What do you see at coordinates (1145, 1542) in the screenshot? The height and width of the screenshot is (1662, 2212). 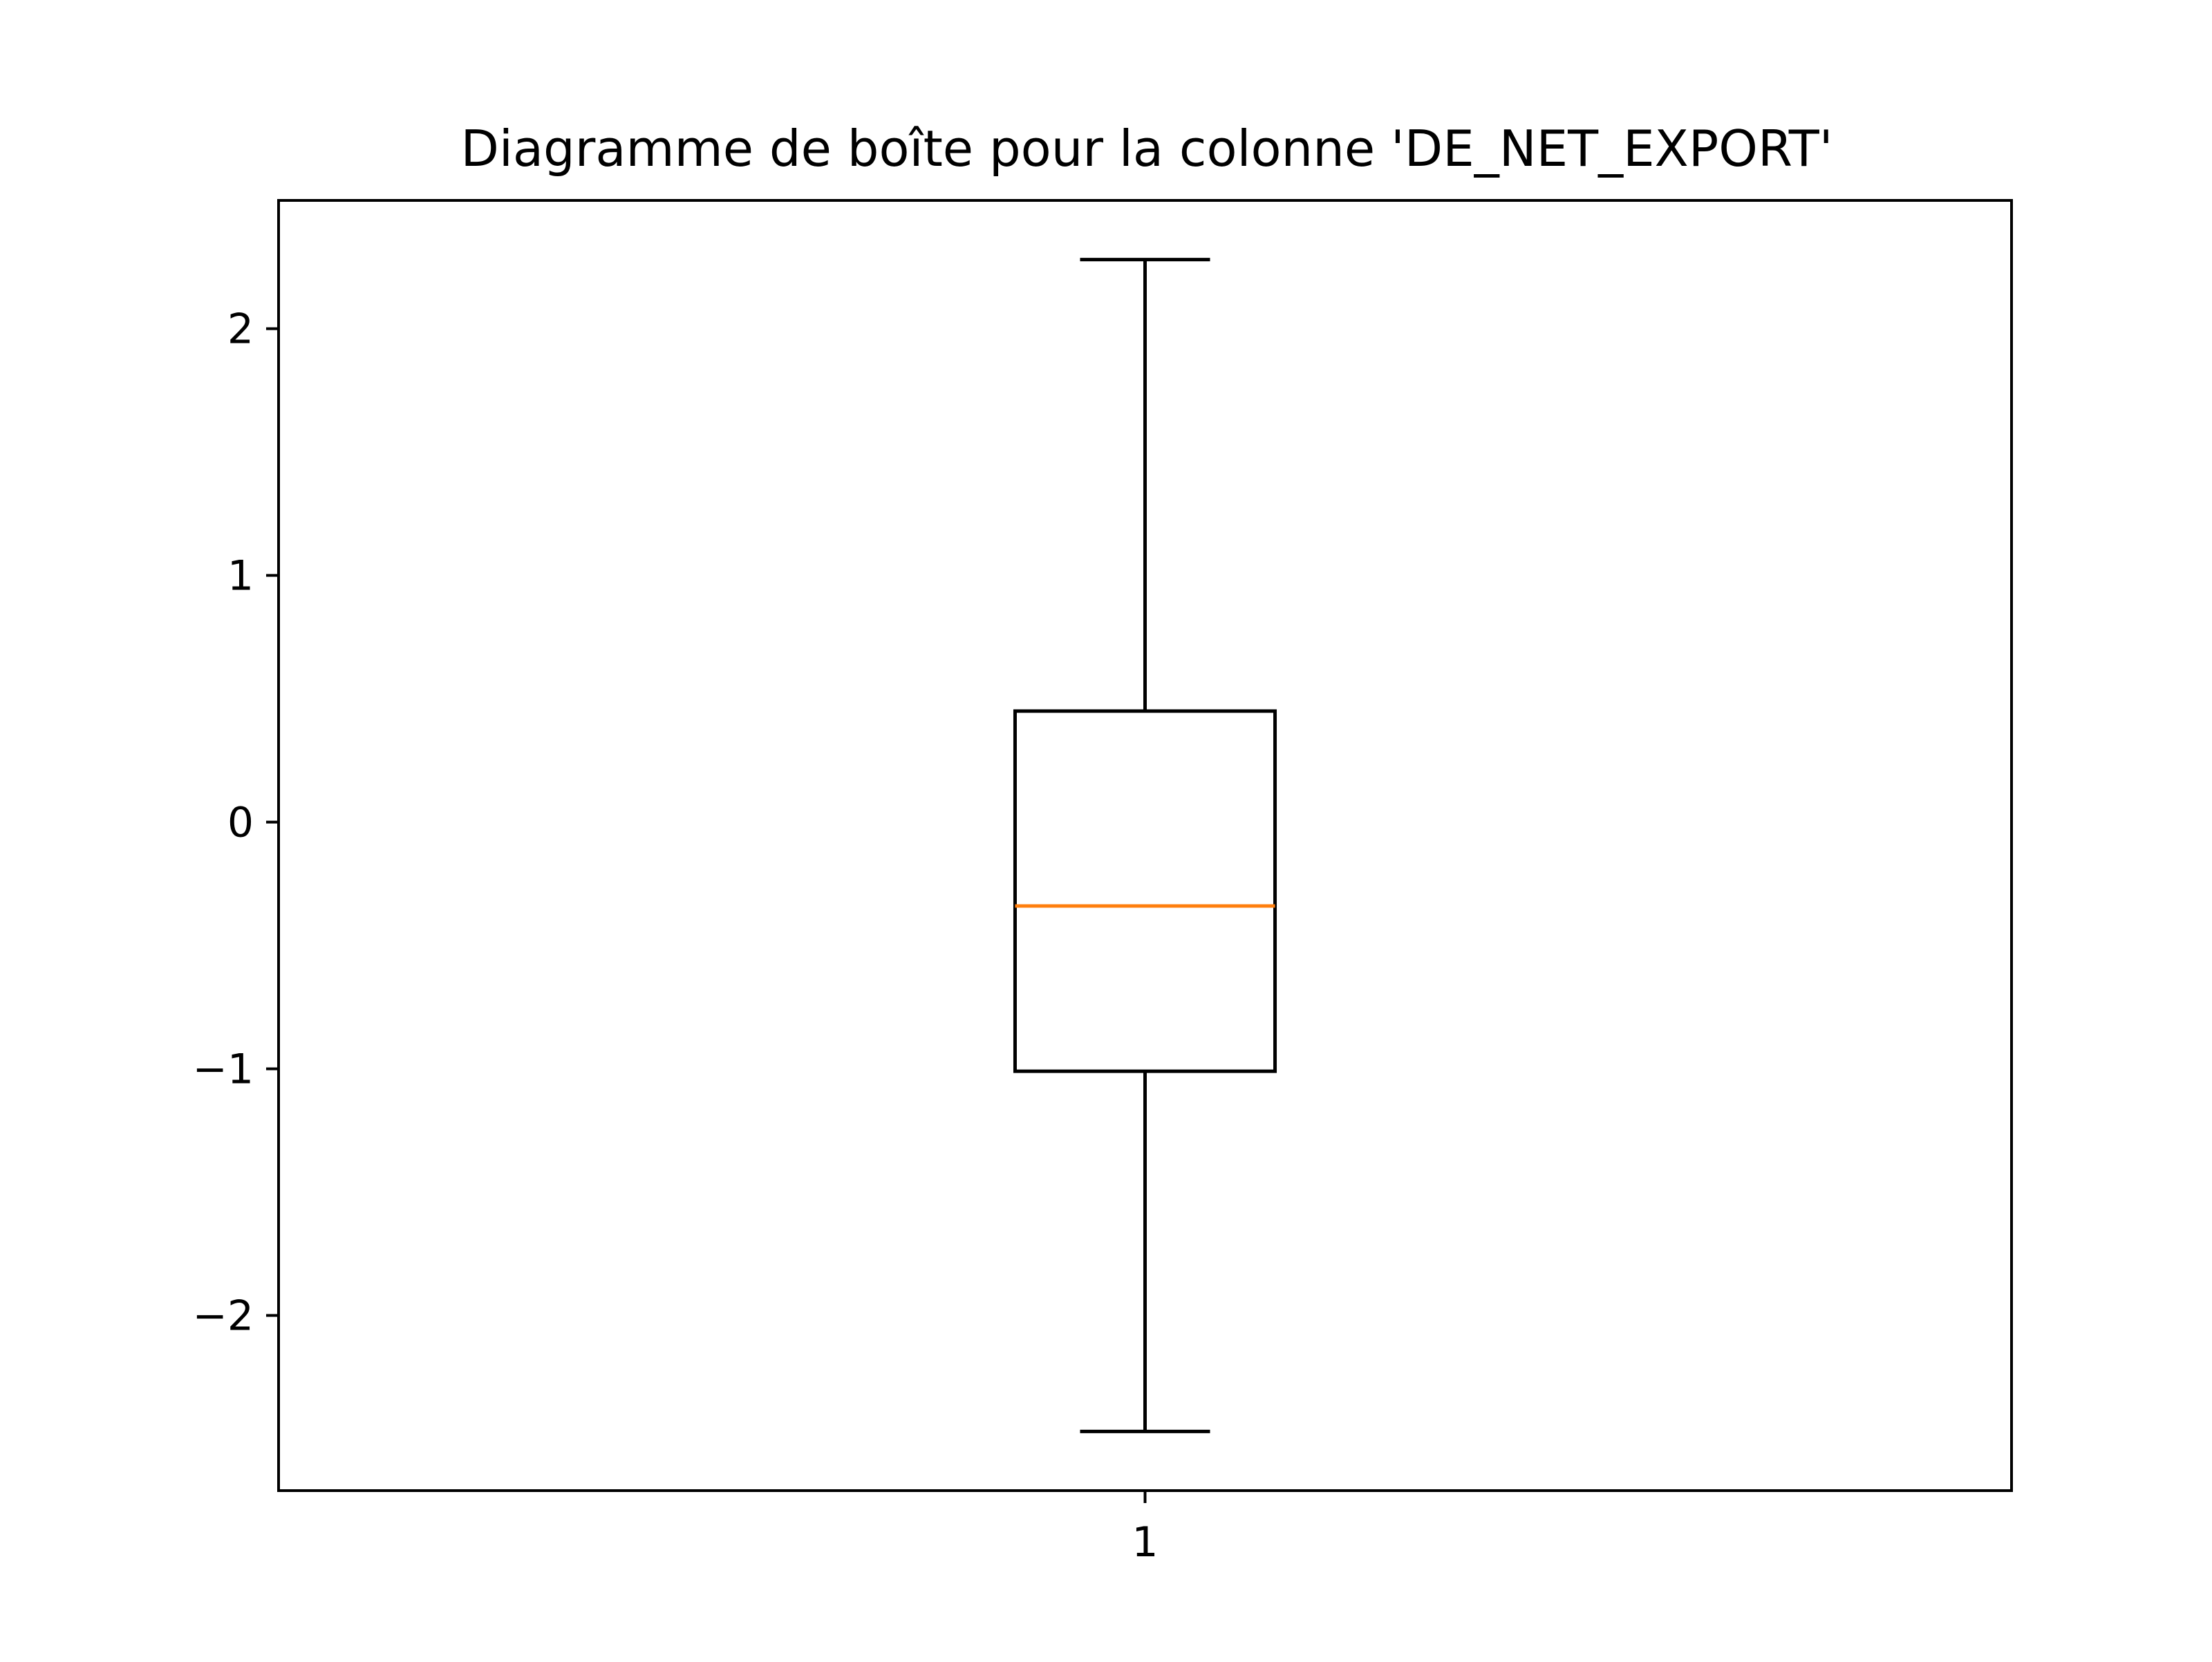 I see `x-tick-label: 1` at bounding box center [1145, 1542].